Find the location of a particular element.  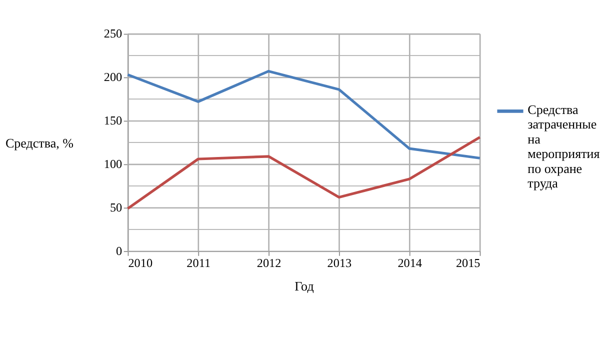

y-tick-label: 100 is located at coordinates (113, 164).